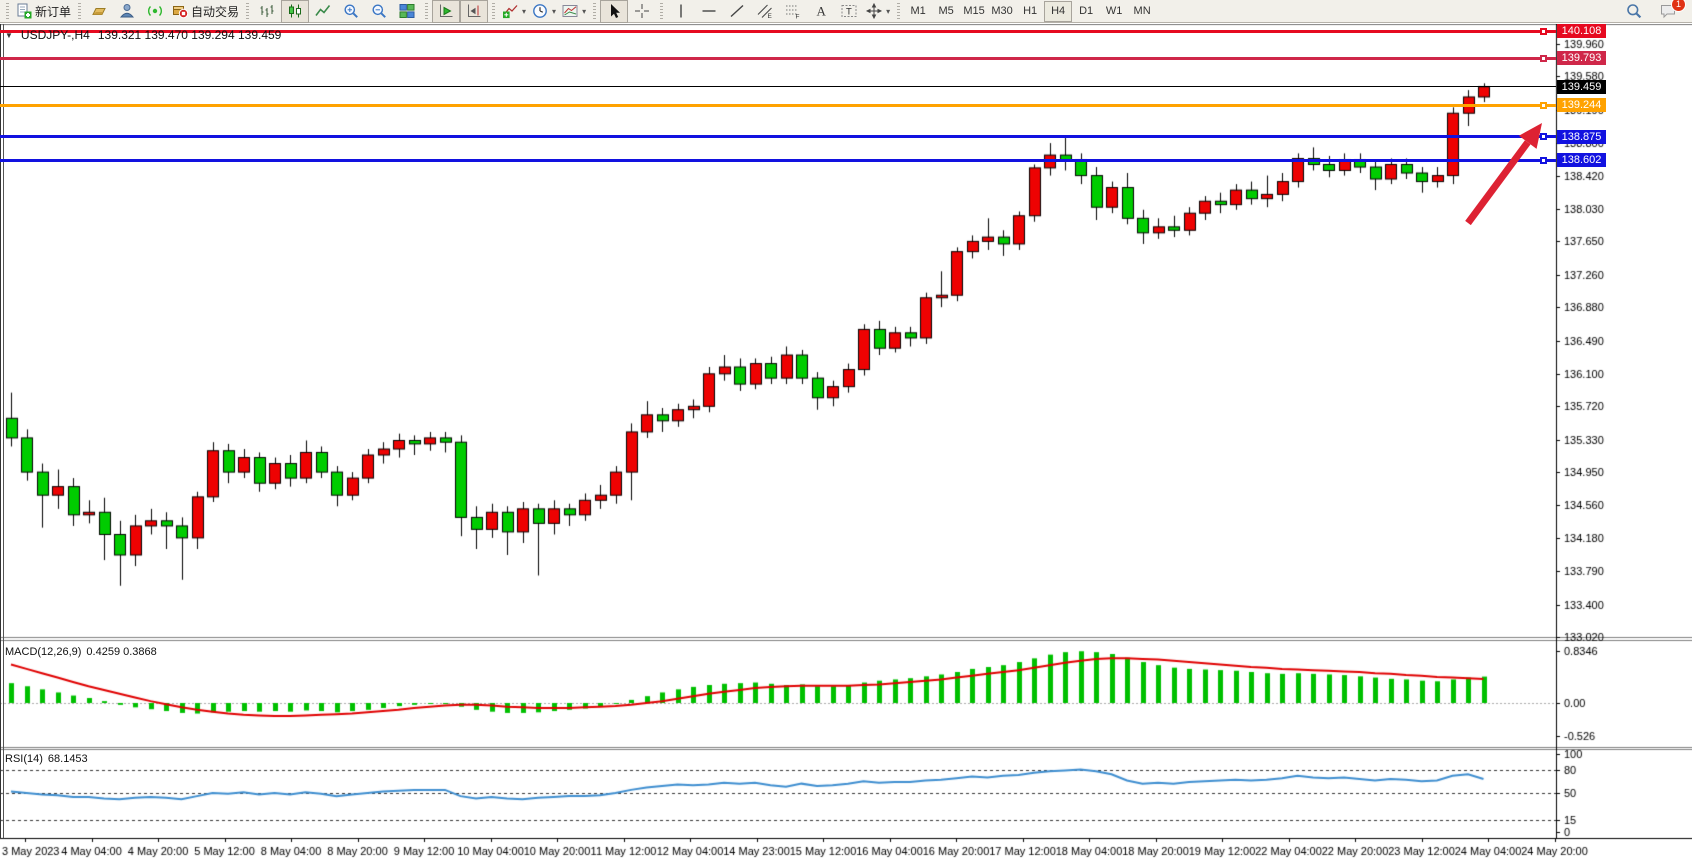  I want to click on indicators-icon, so click(510, 11).